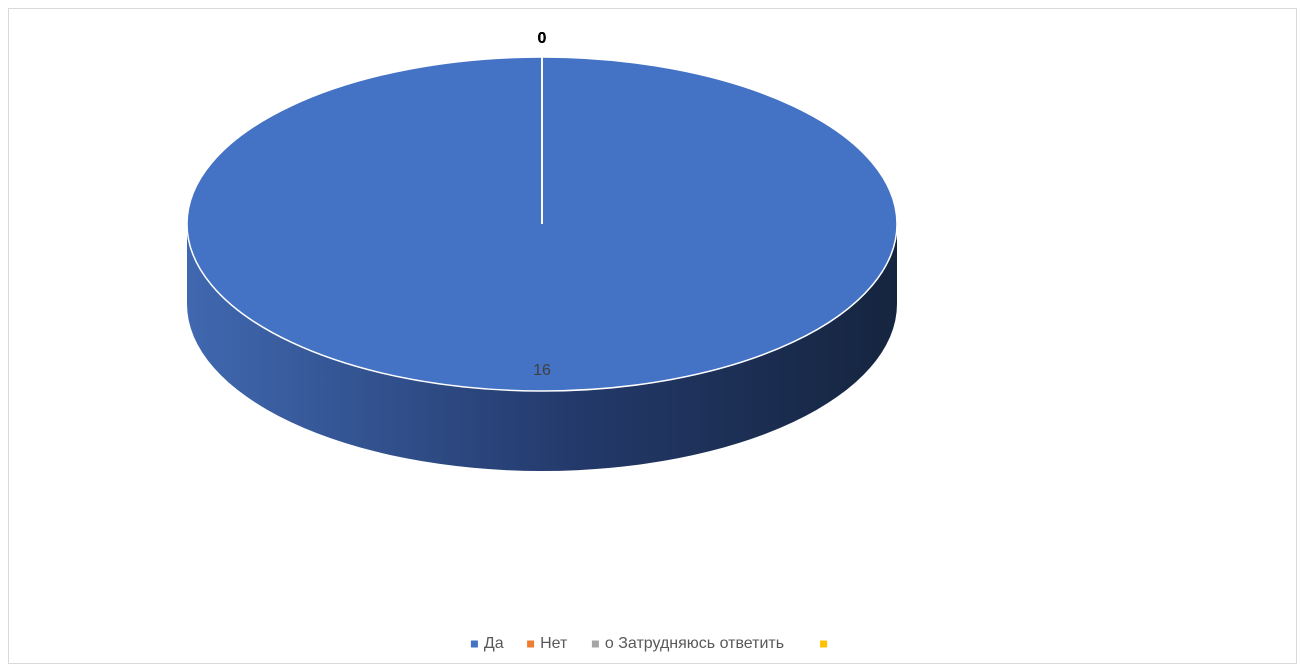  What do you see at coordinates (694, 643) in the screenshot?
I see `legend-label: о Затрудняюсь ответить` at bounding box center [694, 643].